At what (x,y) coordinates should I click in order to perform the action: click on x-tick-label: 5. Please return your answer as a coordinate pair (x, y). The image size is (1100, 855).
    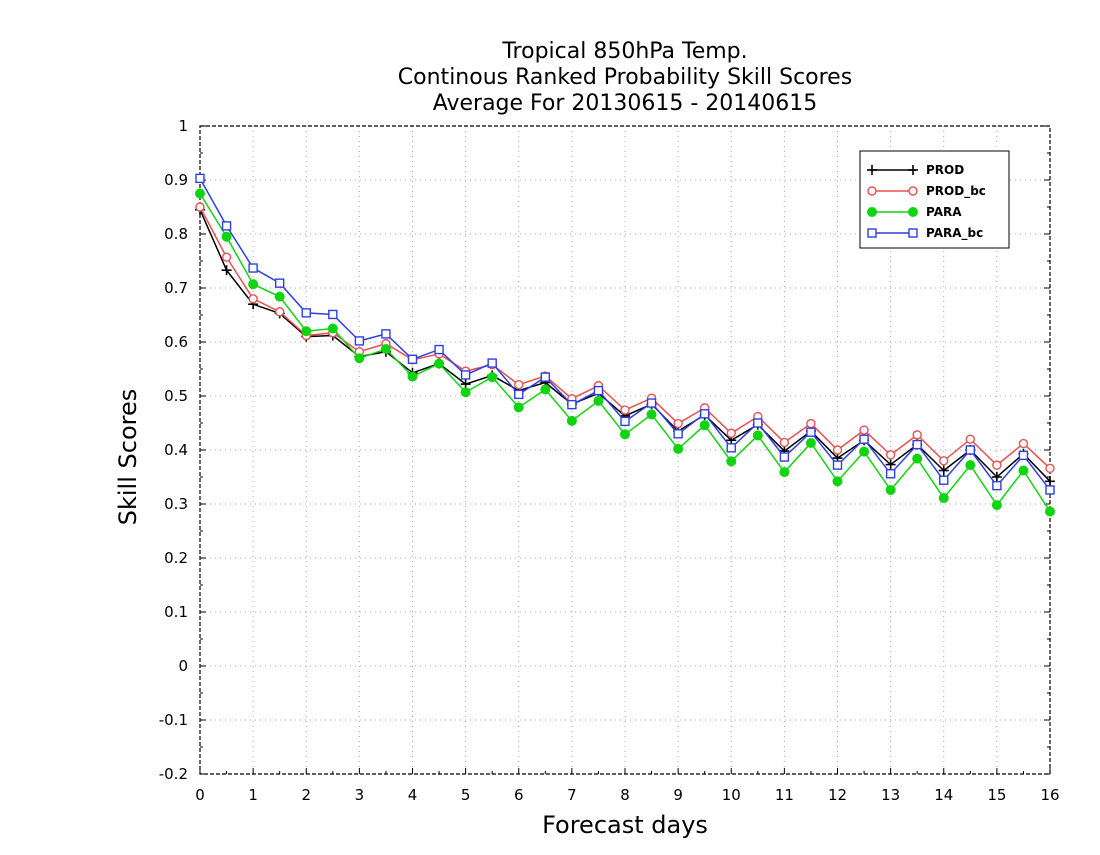
    Looking at the image, I should click on (466, 795).